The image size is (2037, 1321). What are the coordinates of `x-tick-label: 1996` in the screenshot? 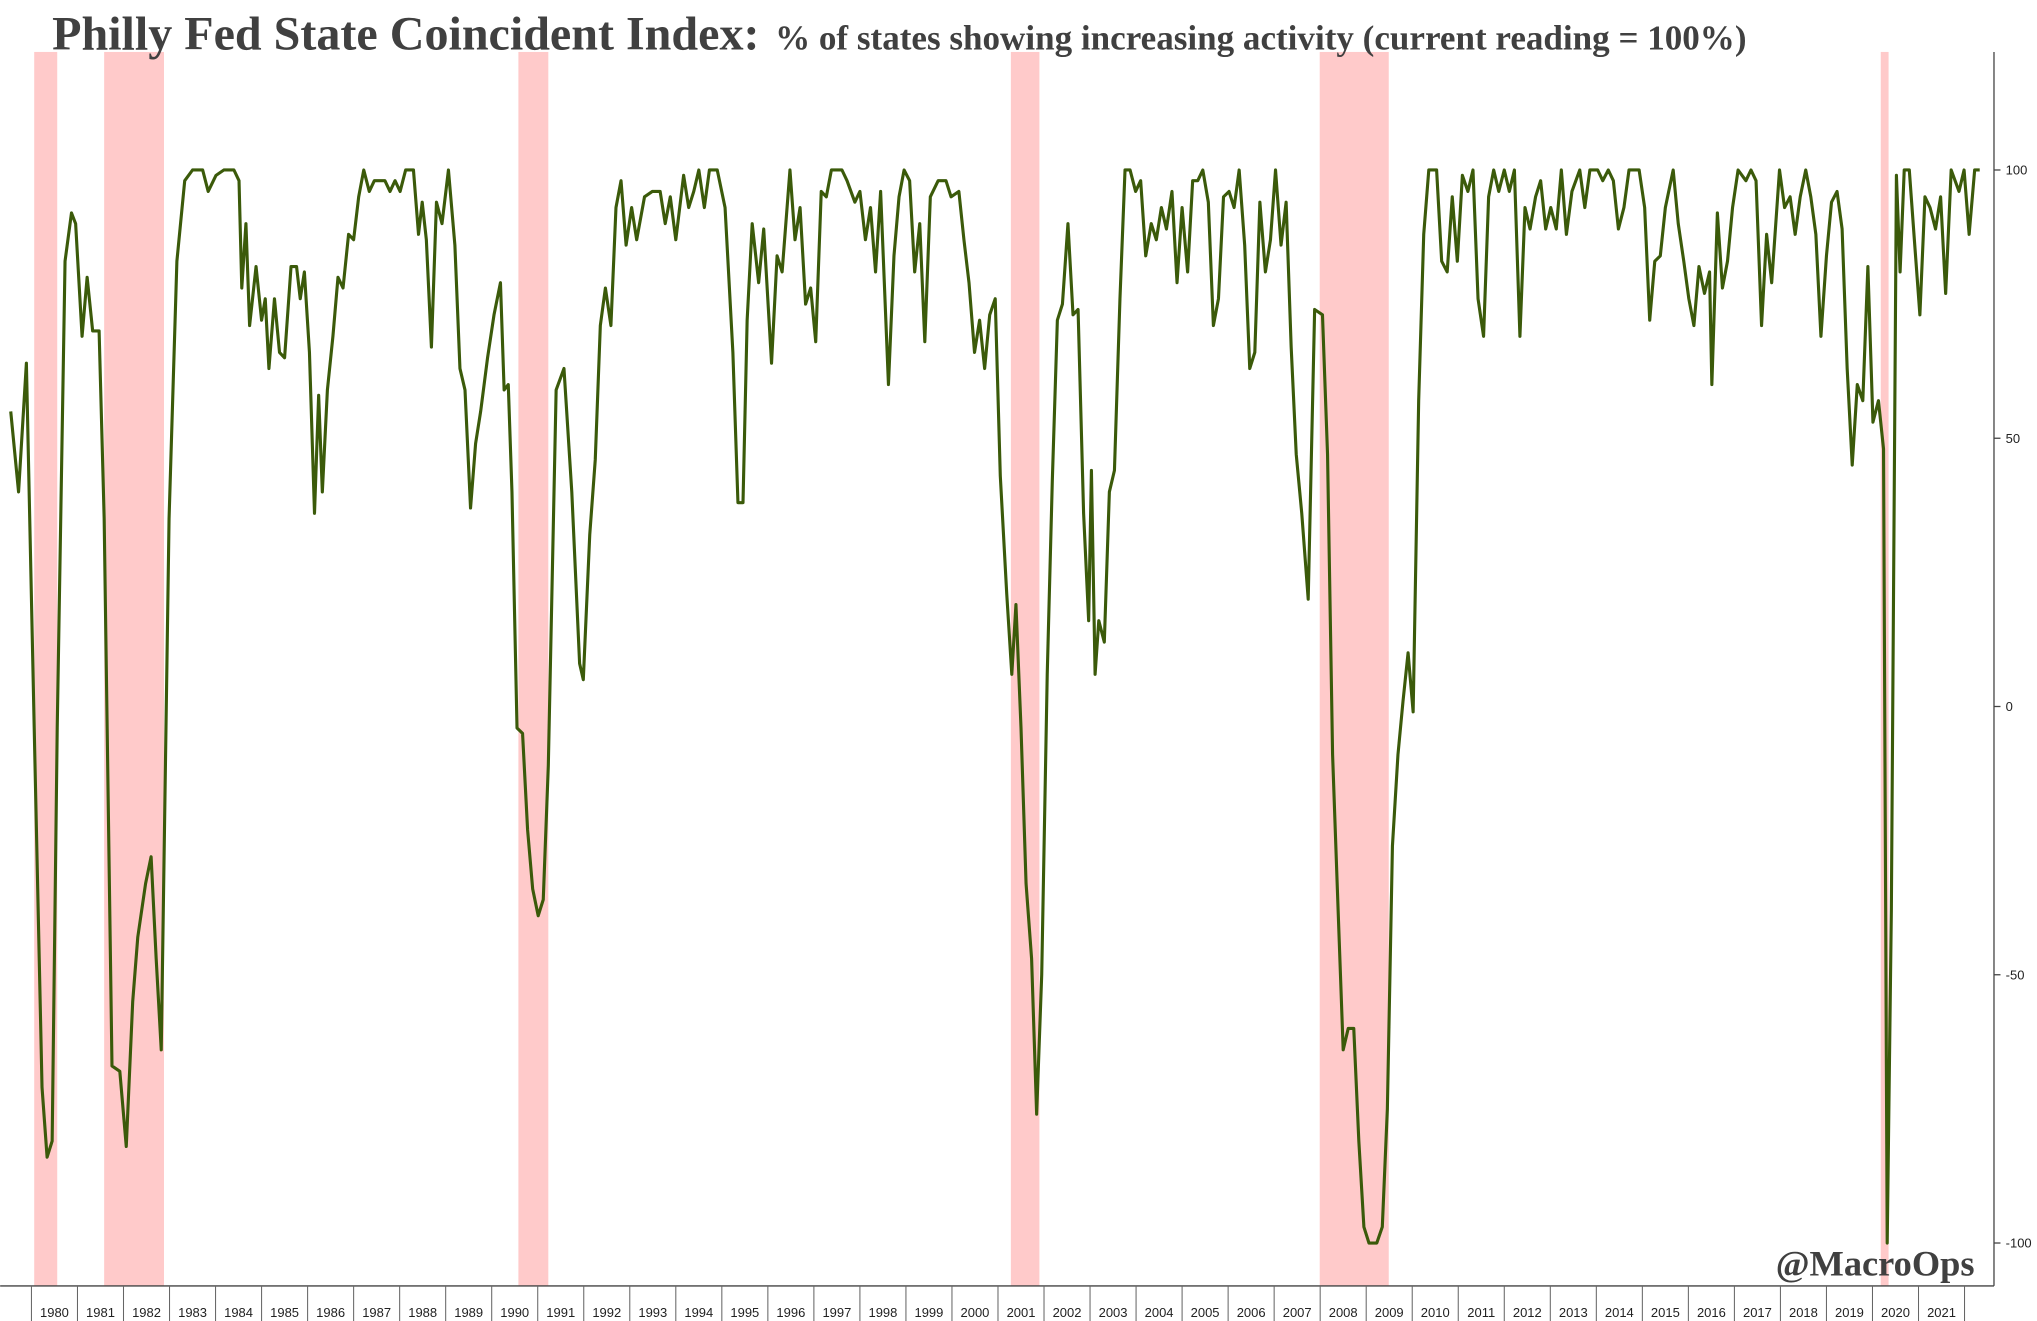 It's located at (790, 1312).